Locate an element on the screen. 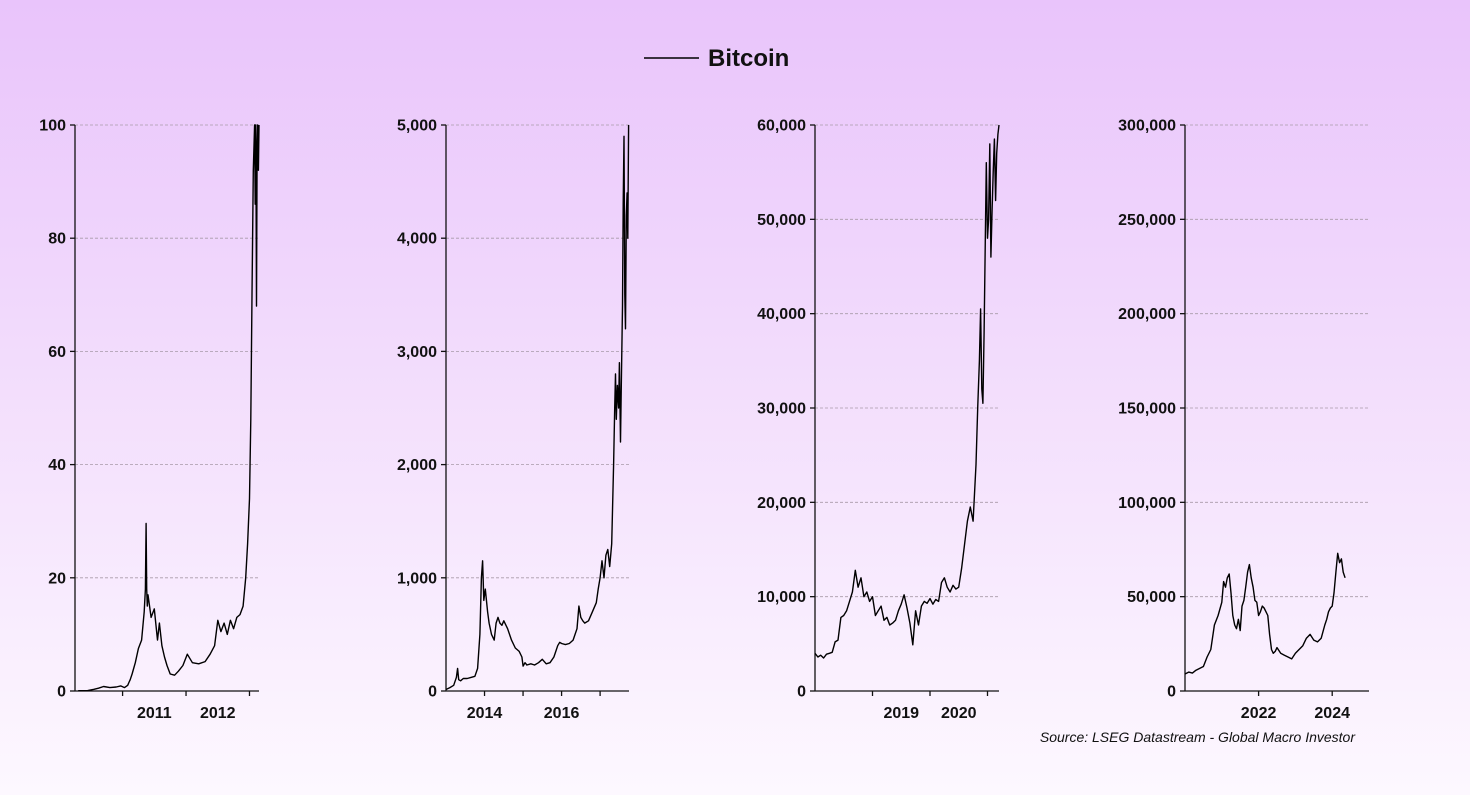 This screenshot has height=795, width=1470. y-tick-label: 40,000 is located at coordinates (781, 314).